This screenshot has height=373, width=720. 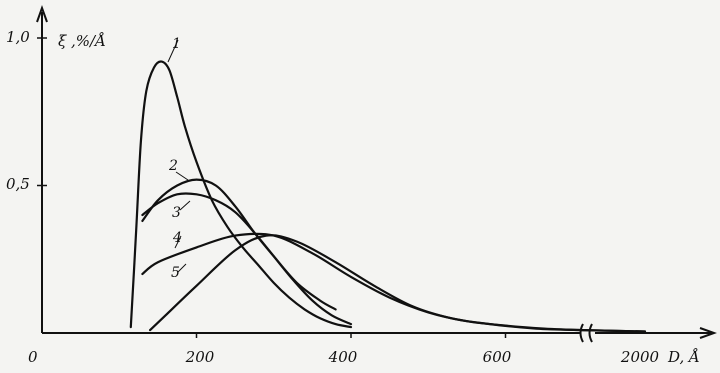 What do you see at coordinates (176, 44) in the screenshot?
I see `curve-label-1: 1` at bounding box center [176, 44].